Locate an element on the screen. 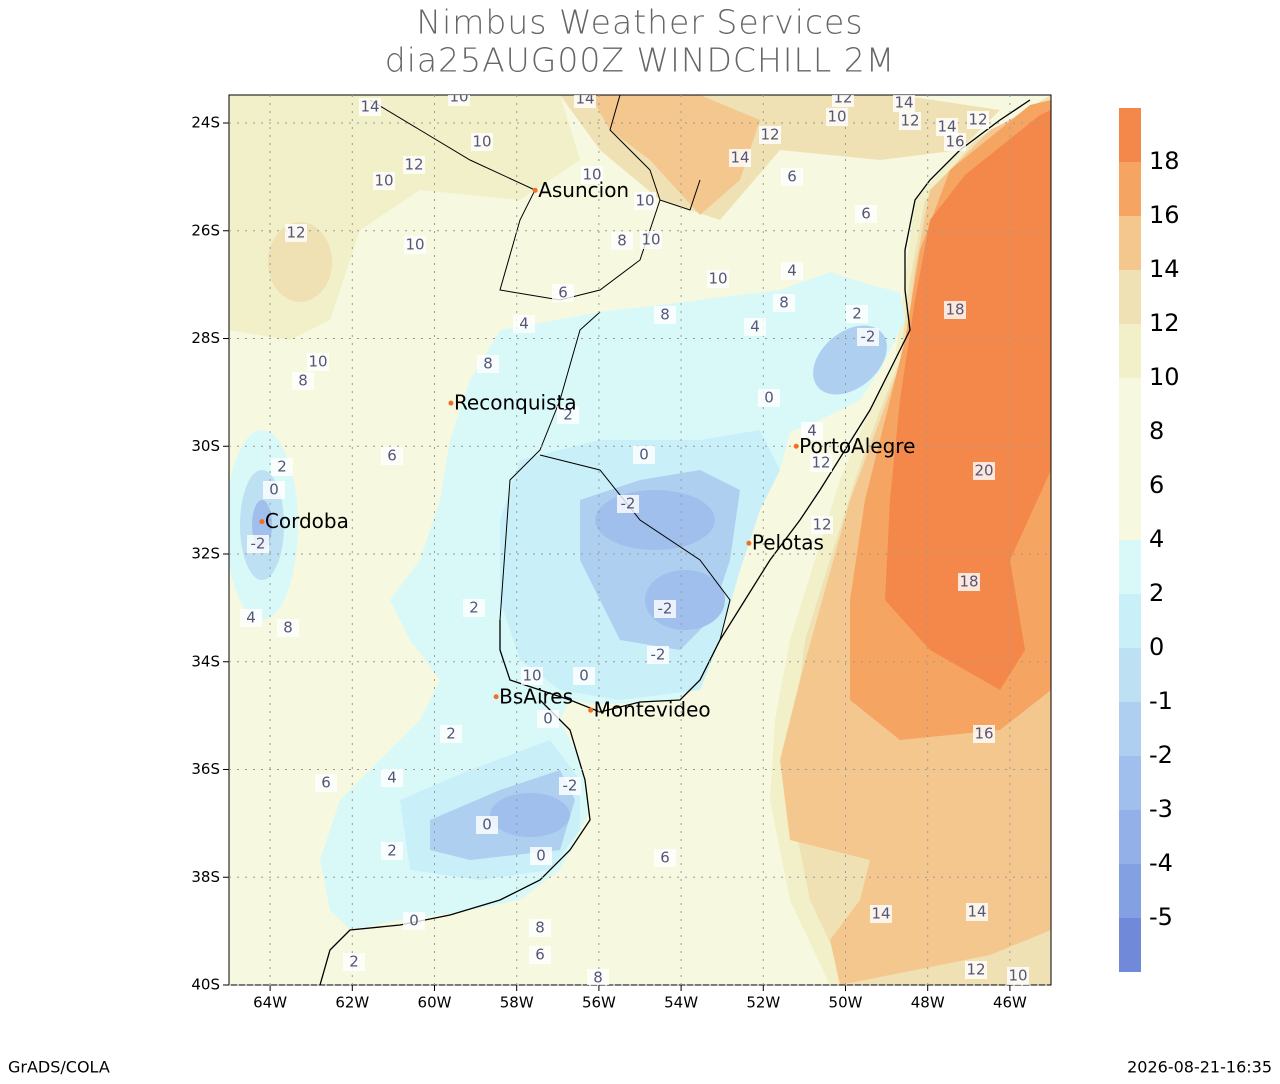  y-tick-label: 36S is located at coordinates (205, 769).